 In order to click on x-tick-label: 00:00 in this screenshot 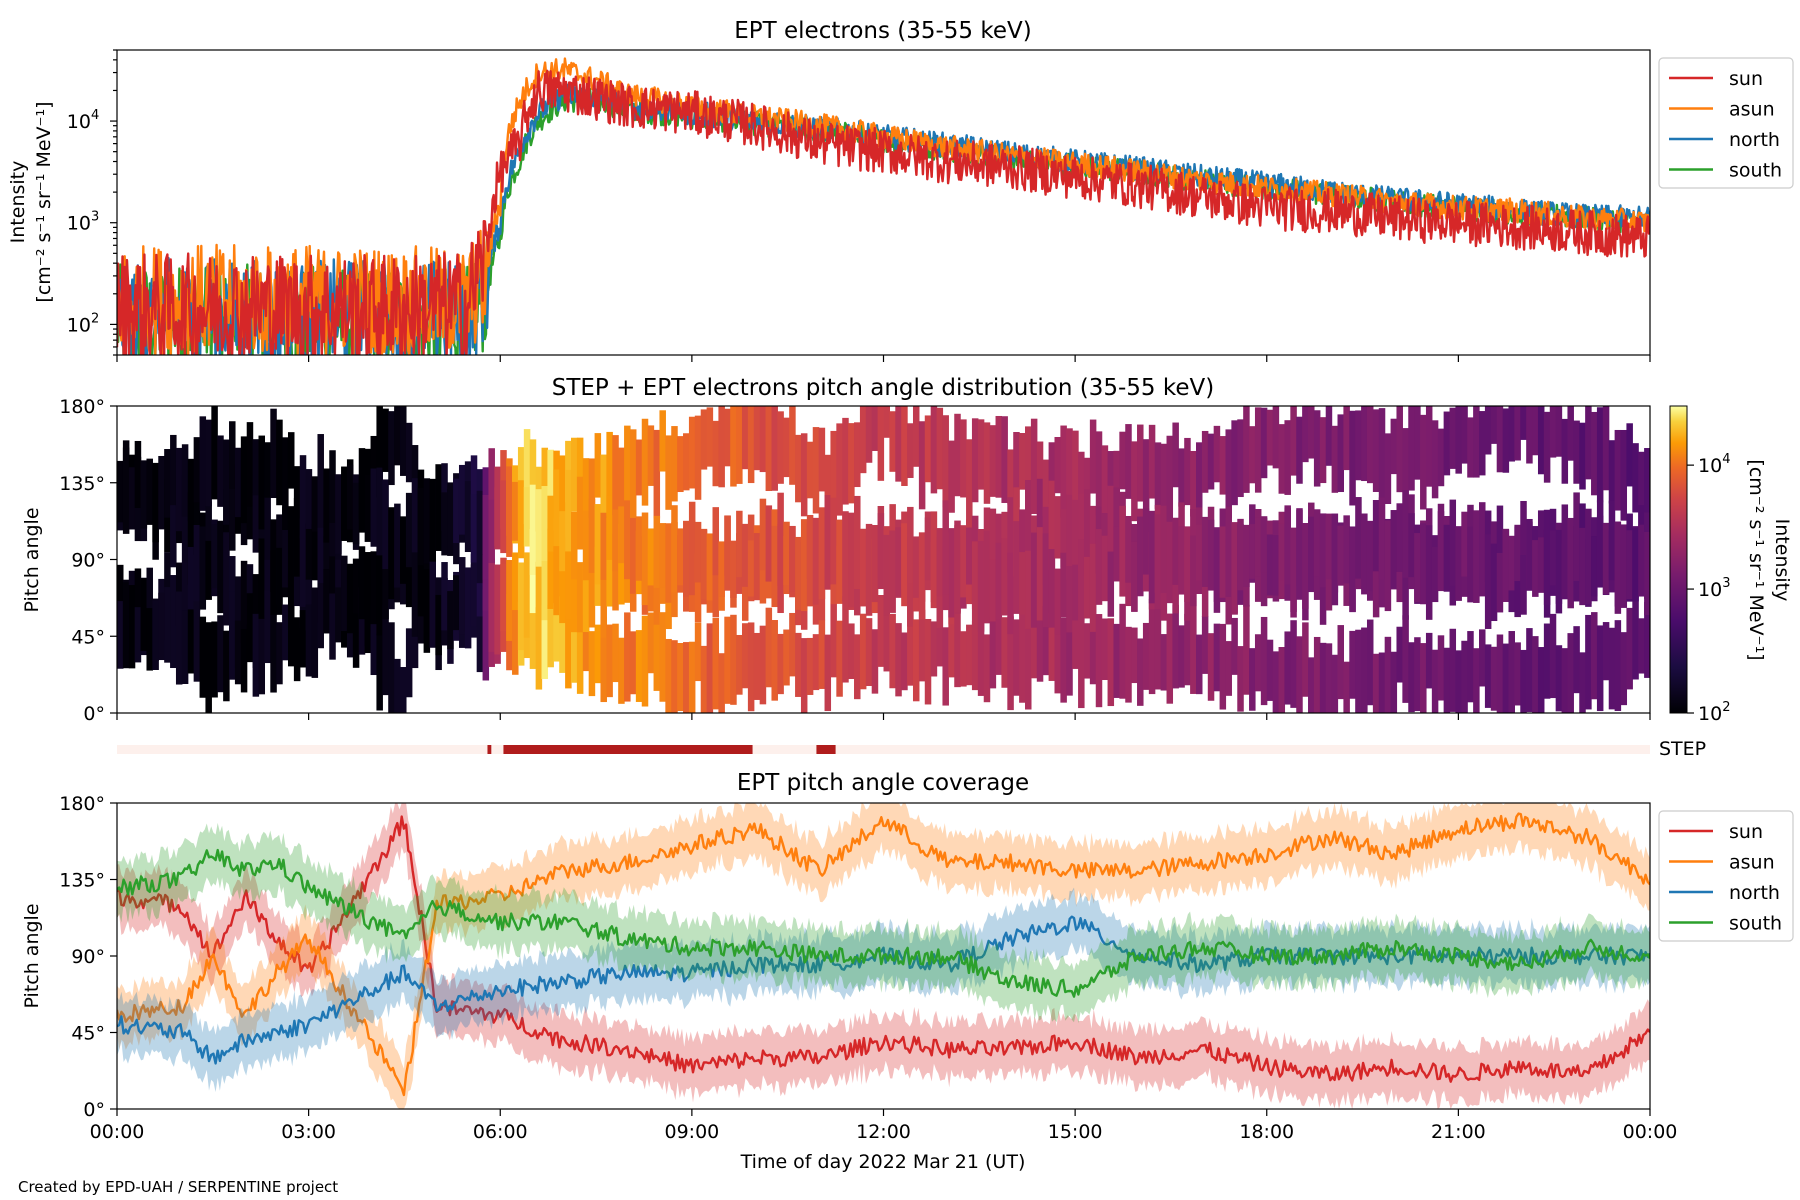, I will do `click(1650, 1132)`.